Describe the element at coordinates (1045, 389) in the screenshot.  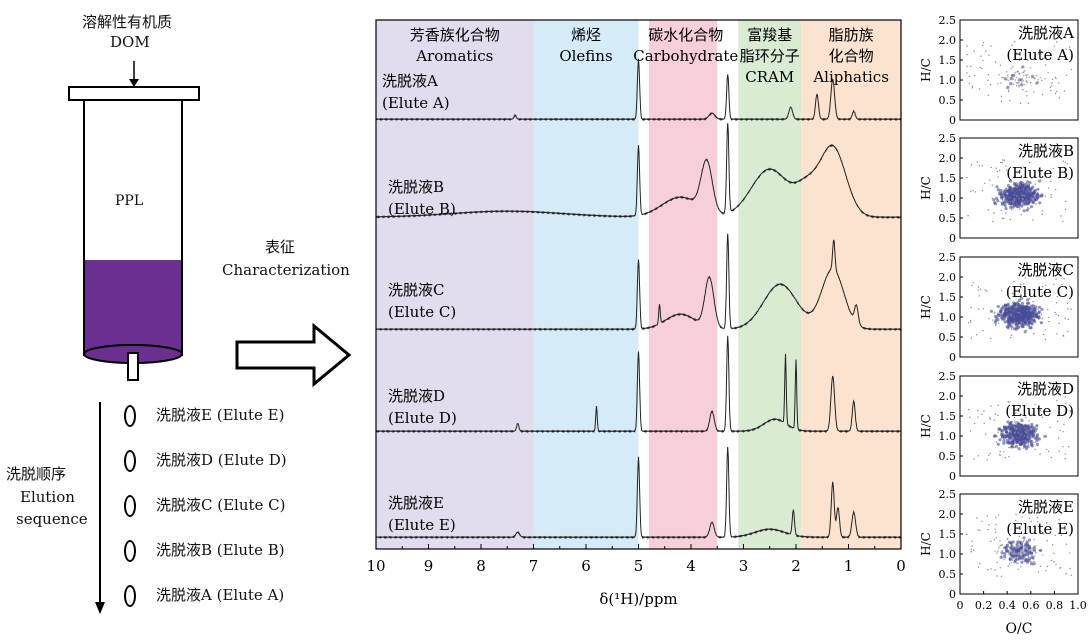
I see `vk-panel-label-cn: 洗脱液D` at that location.